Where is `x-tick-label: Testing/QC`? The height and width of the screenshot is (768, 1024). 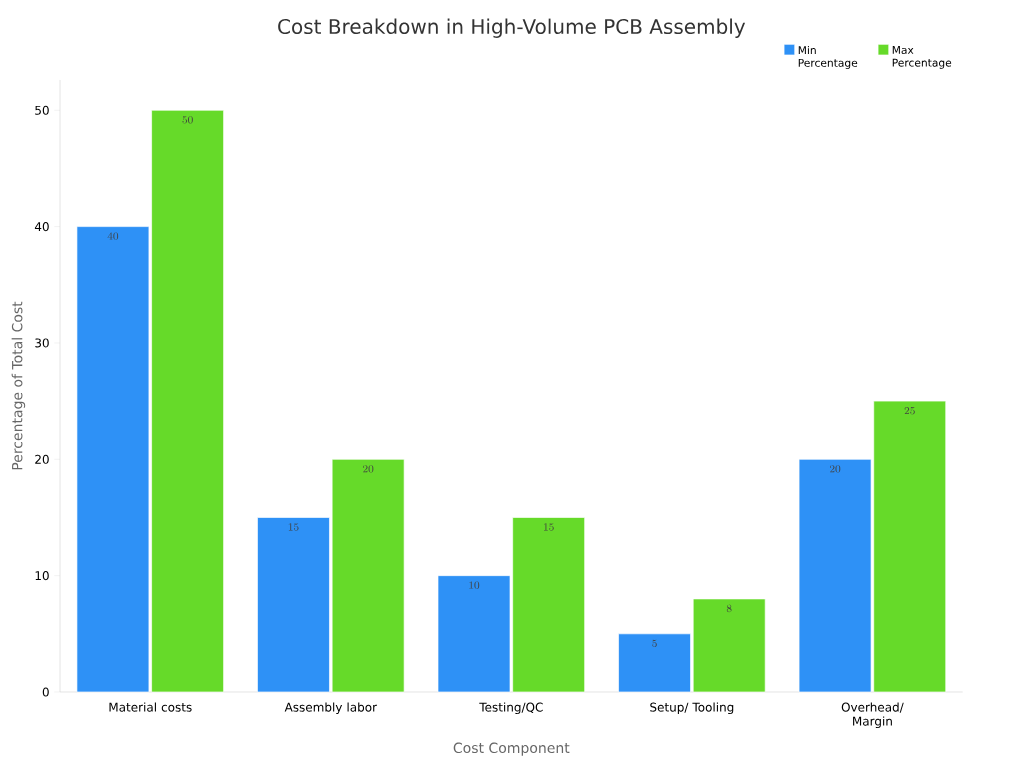 x-tick-label: Testing/QC is located at coordinates (511, 708).